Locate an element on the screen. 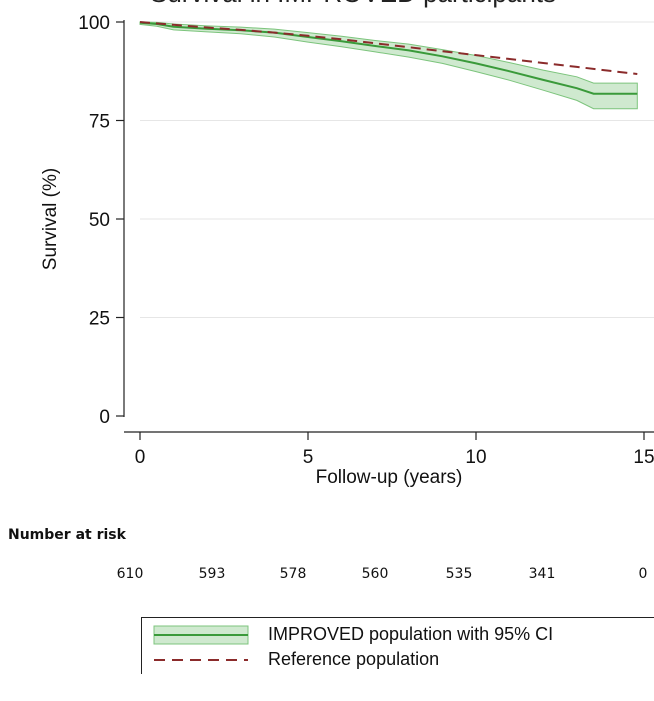 The image size is (654, 701). x-tick-label-0: 0 is located at coordinates (140, 457).